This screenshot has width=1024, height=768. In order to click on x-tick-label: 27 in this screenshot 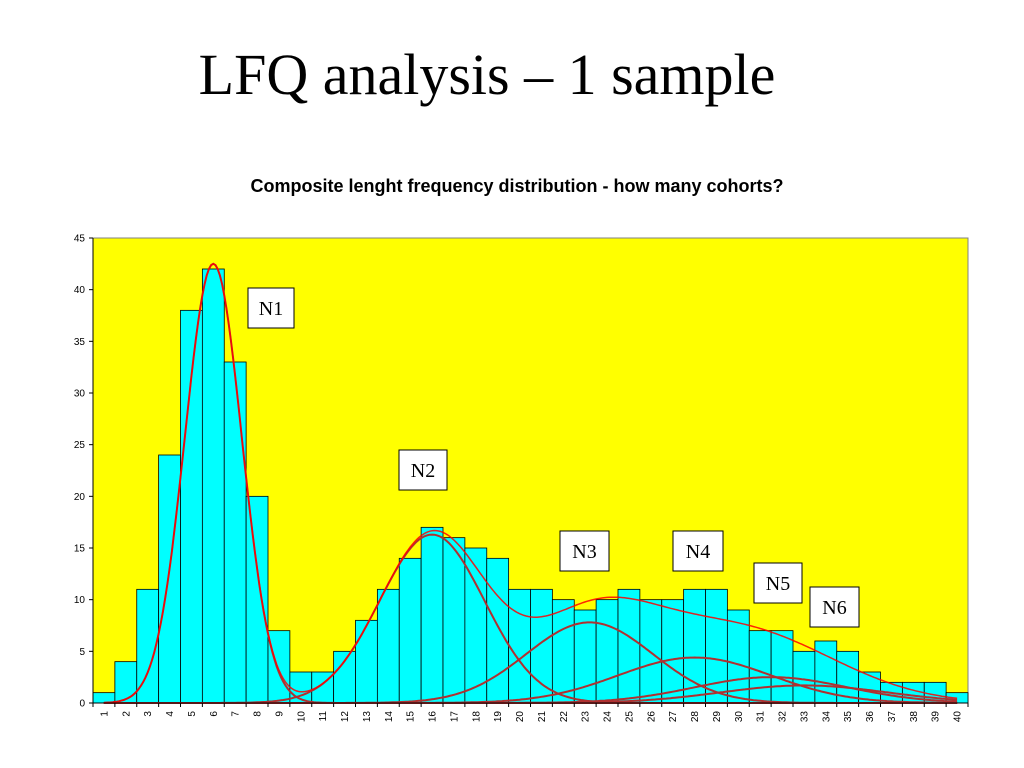, I will do `click(673, 717)`.